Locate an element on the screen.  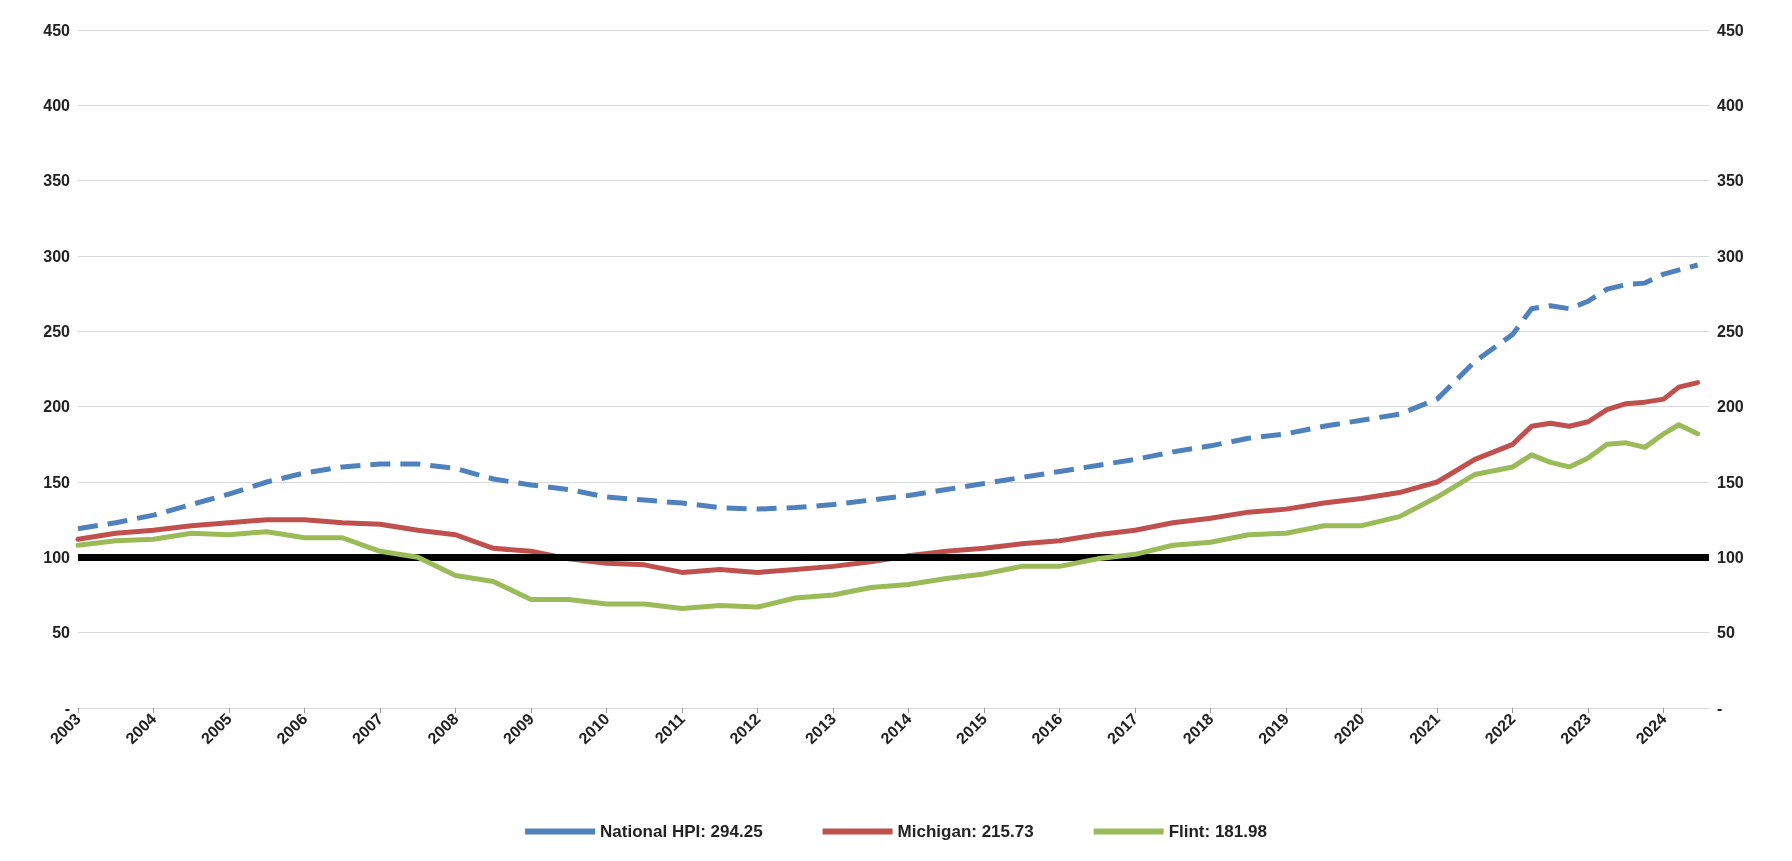
y2-tick-label: 200 is located at coordinates (1730, 407).